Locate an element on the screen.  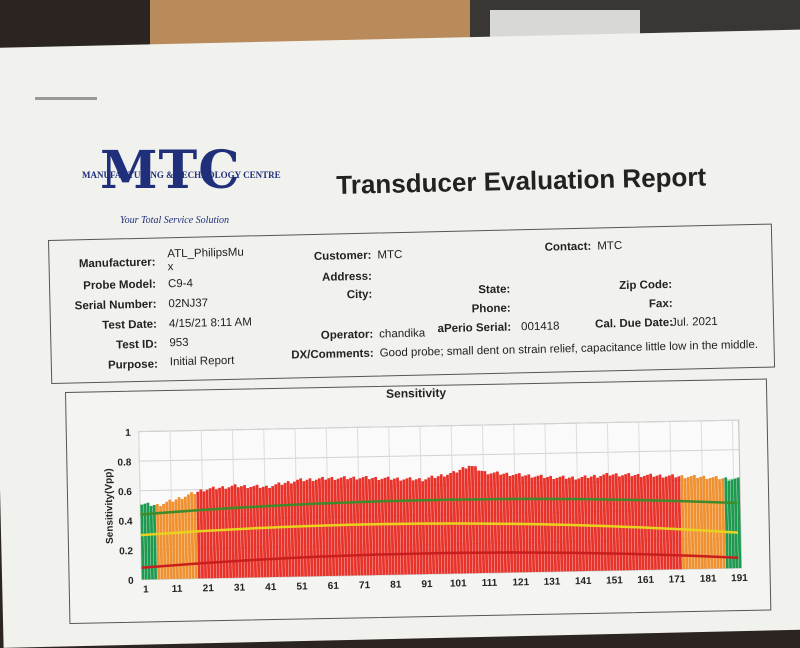
purpose-value: Initial Report is located at coordinates (202, 361).